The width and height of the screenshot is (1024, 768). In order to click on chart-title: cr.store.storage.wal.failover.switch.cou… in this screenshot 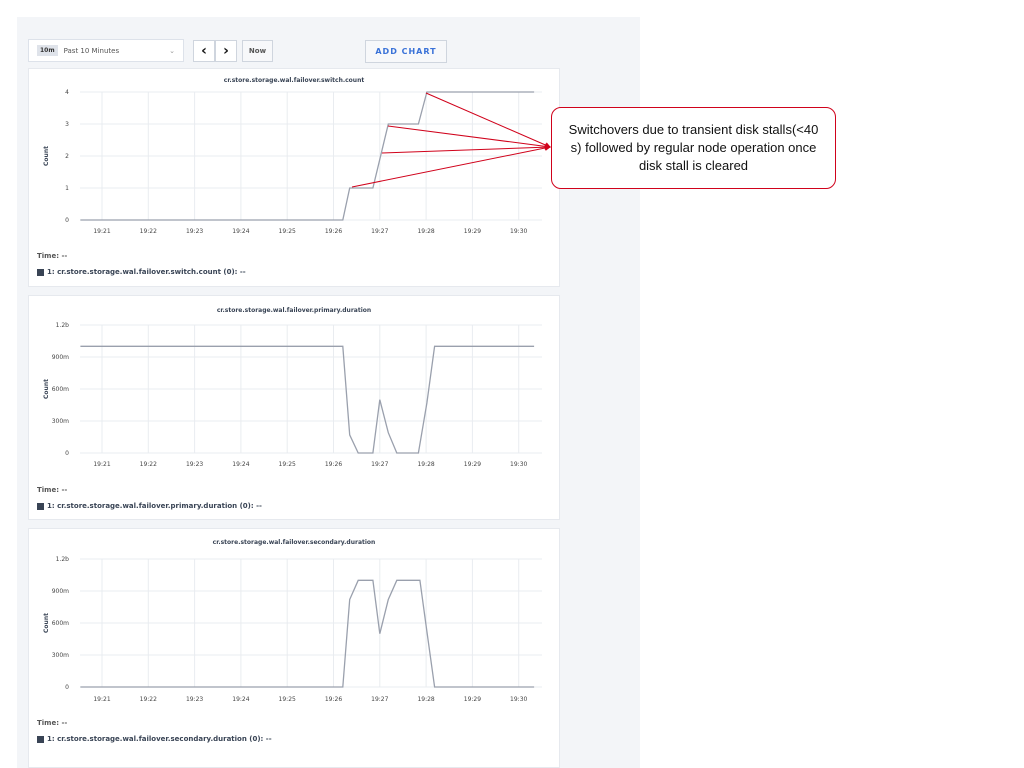, I will do `click(294, 80)`.